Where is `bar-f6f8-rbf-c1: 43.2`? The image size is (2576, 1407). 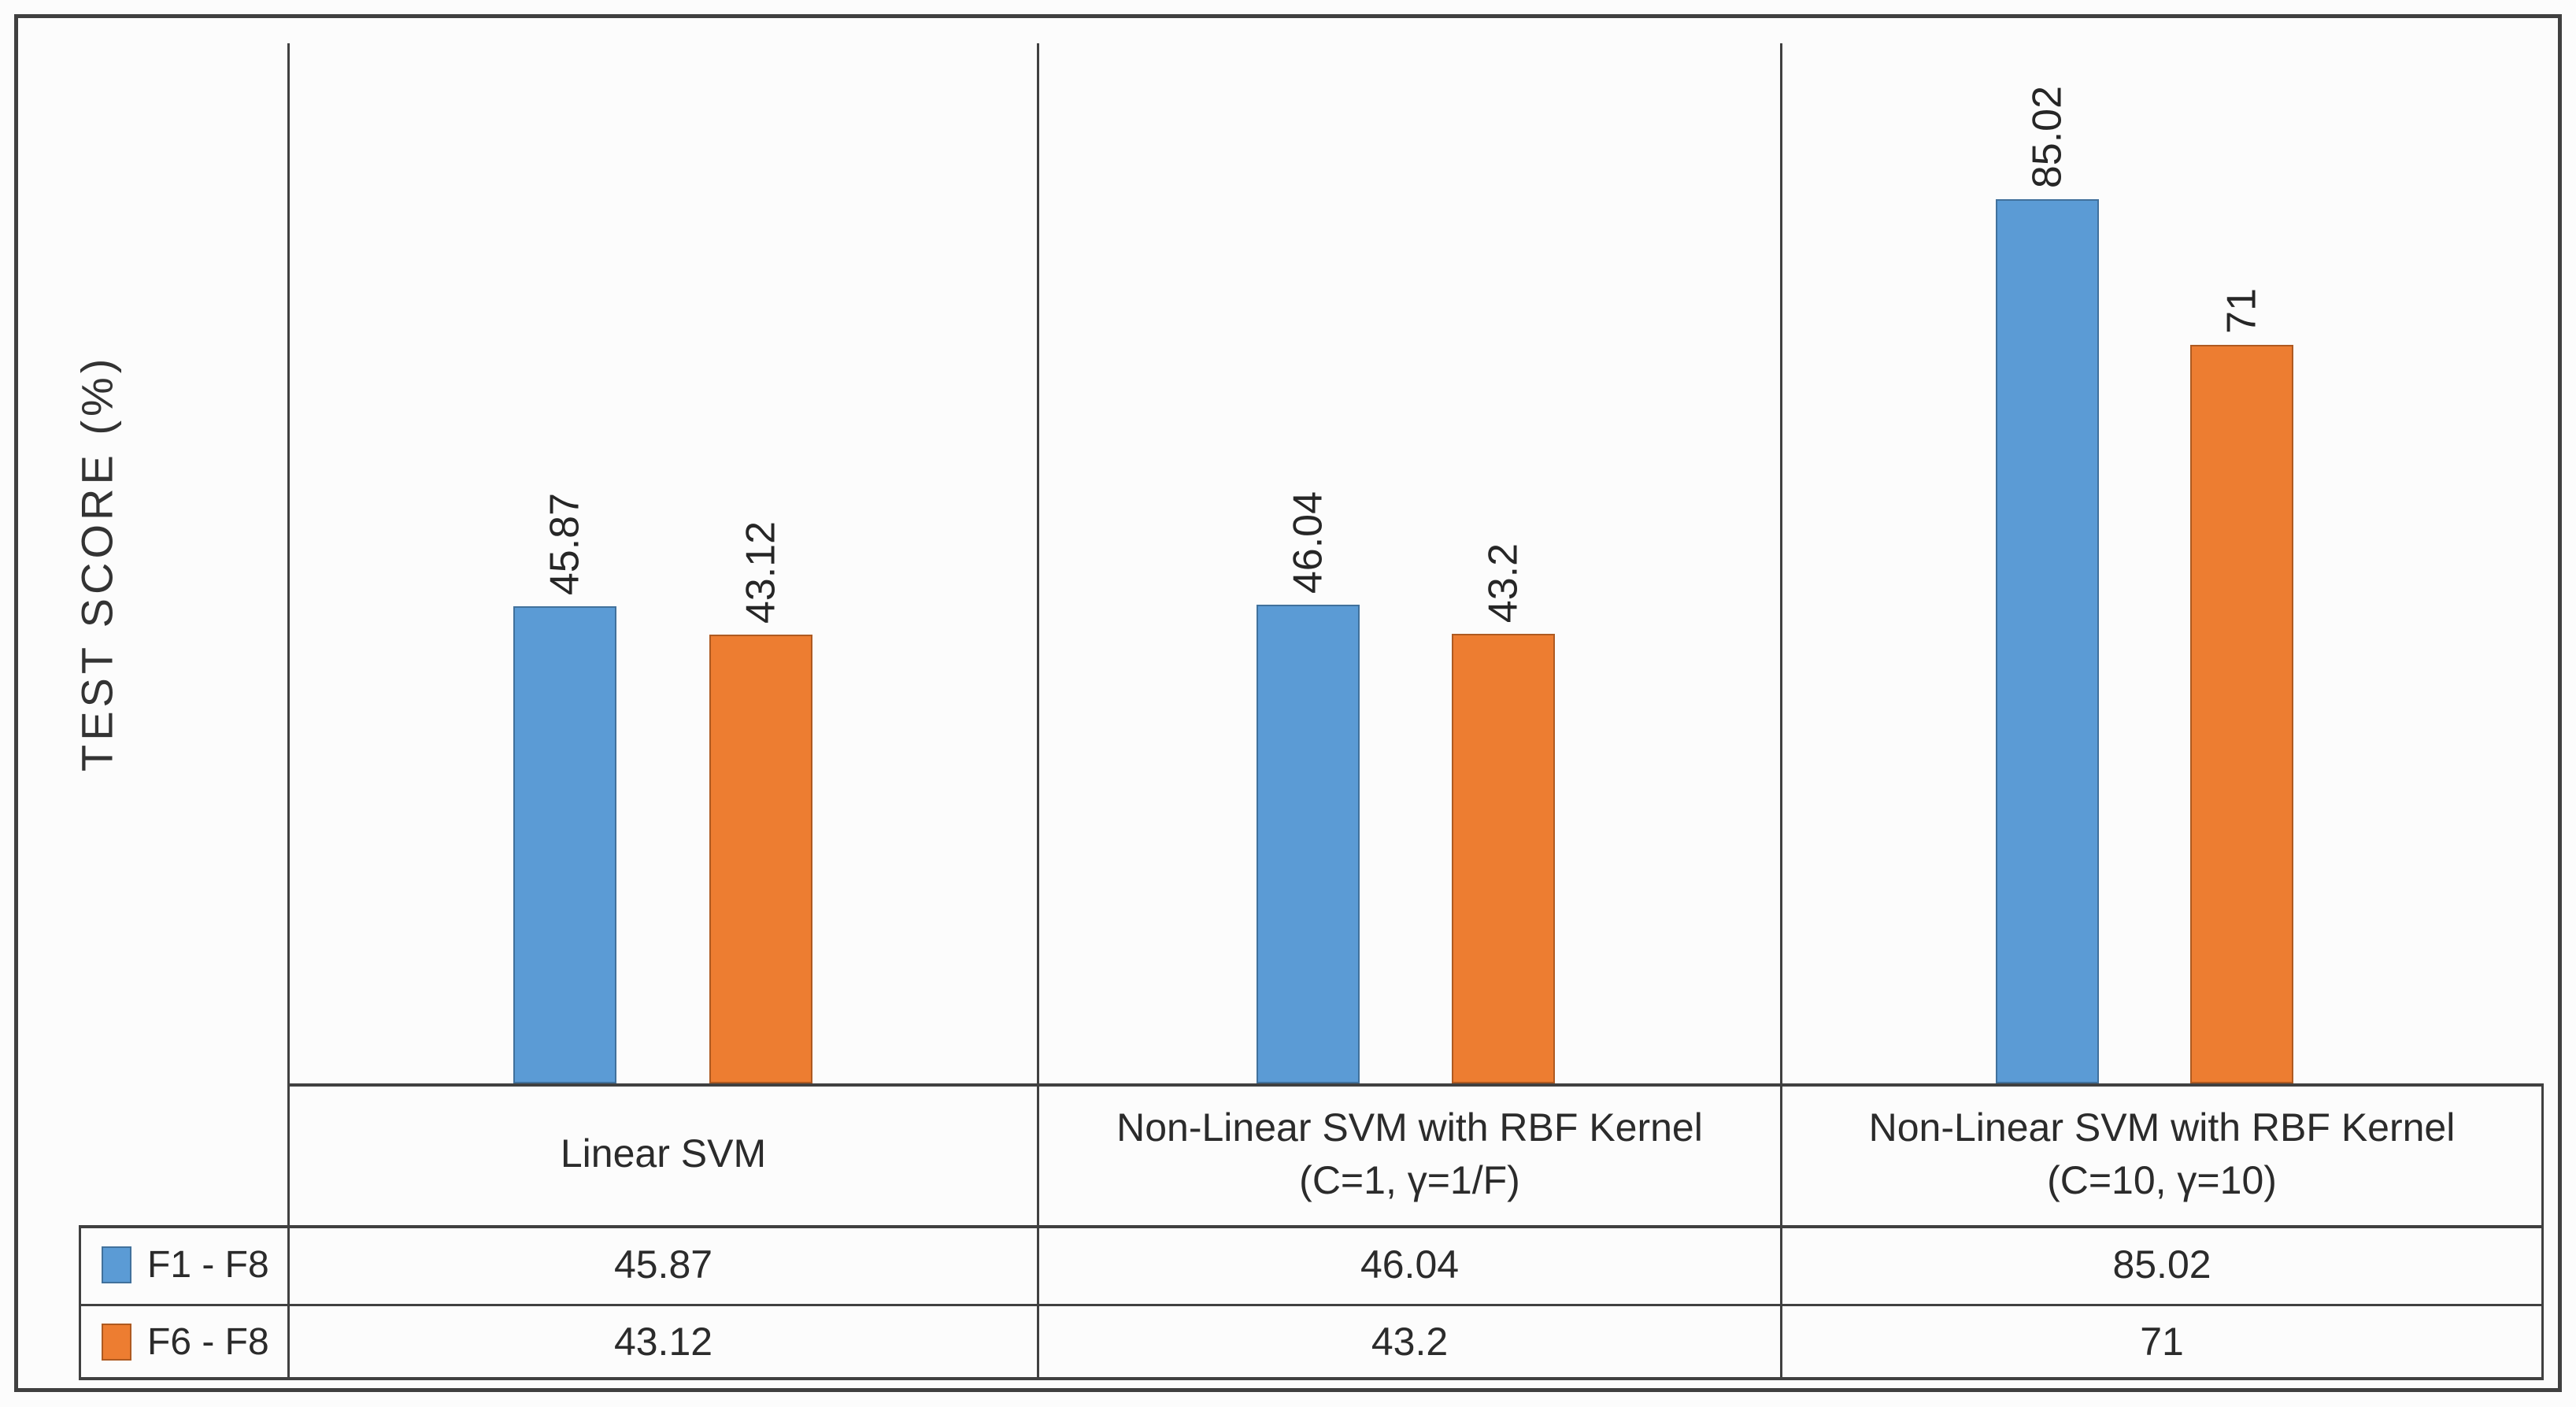 bar-f6f8-rbf-c1: 43.2 is located at coordinates (1503, 813).